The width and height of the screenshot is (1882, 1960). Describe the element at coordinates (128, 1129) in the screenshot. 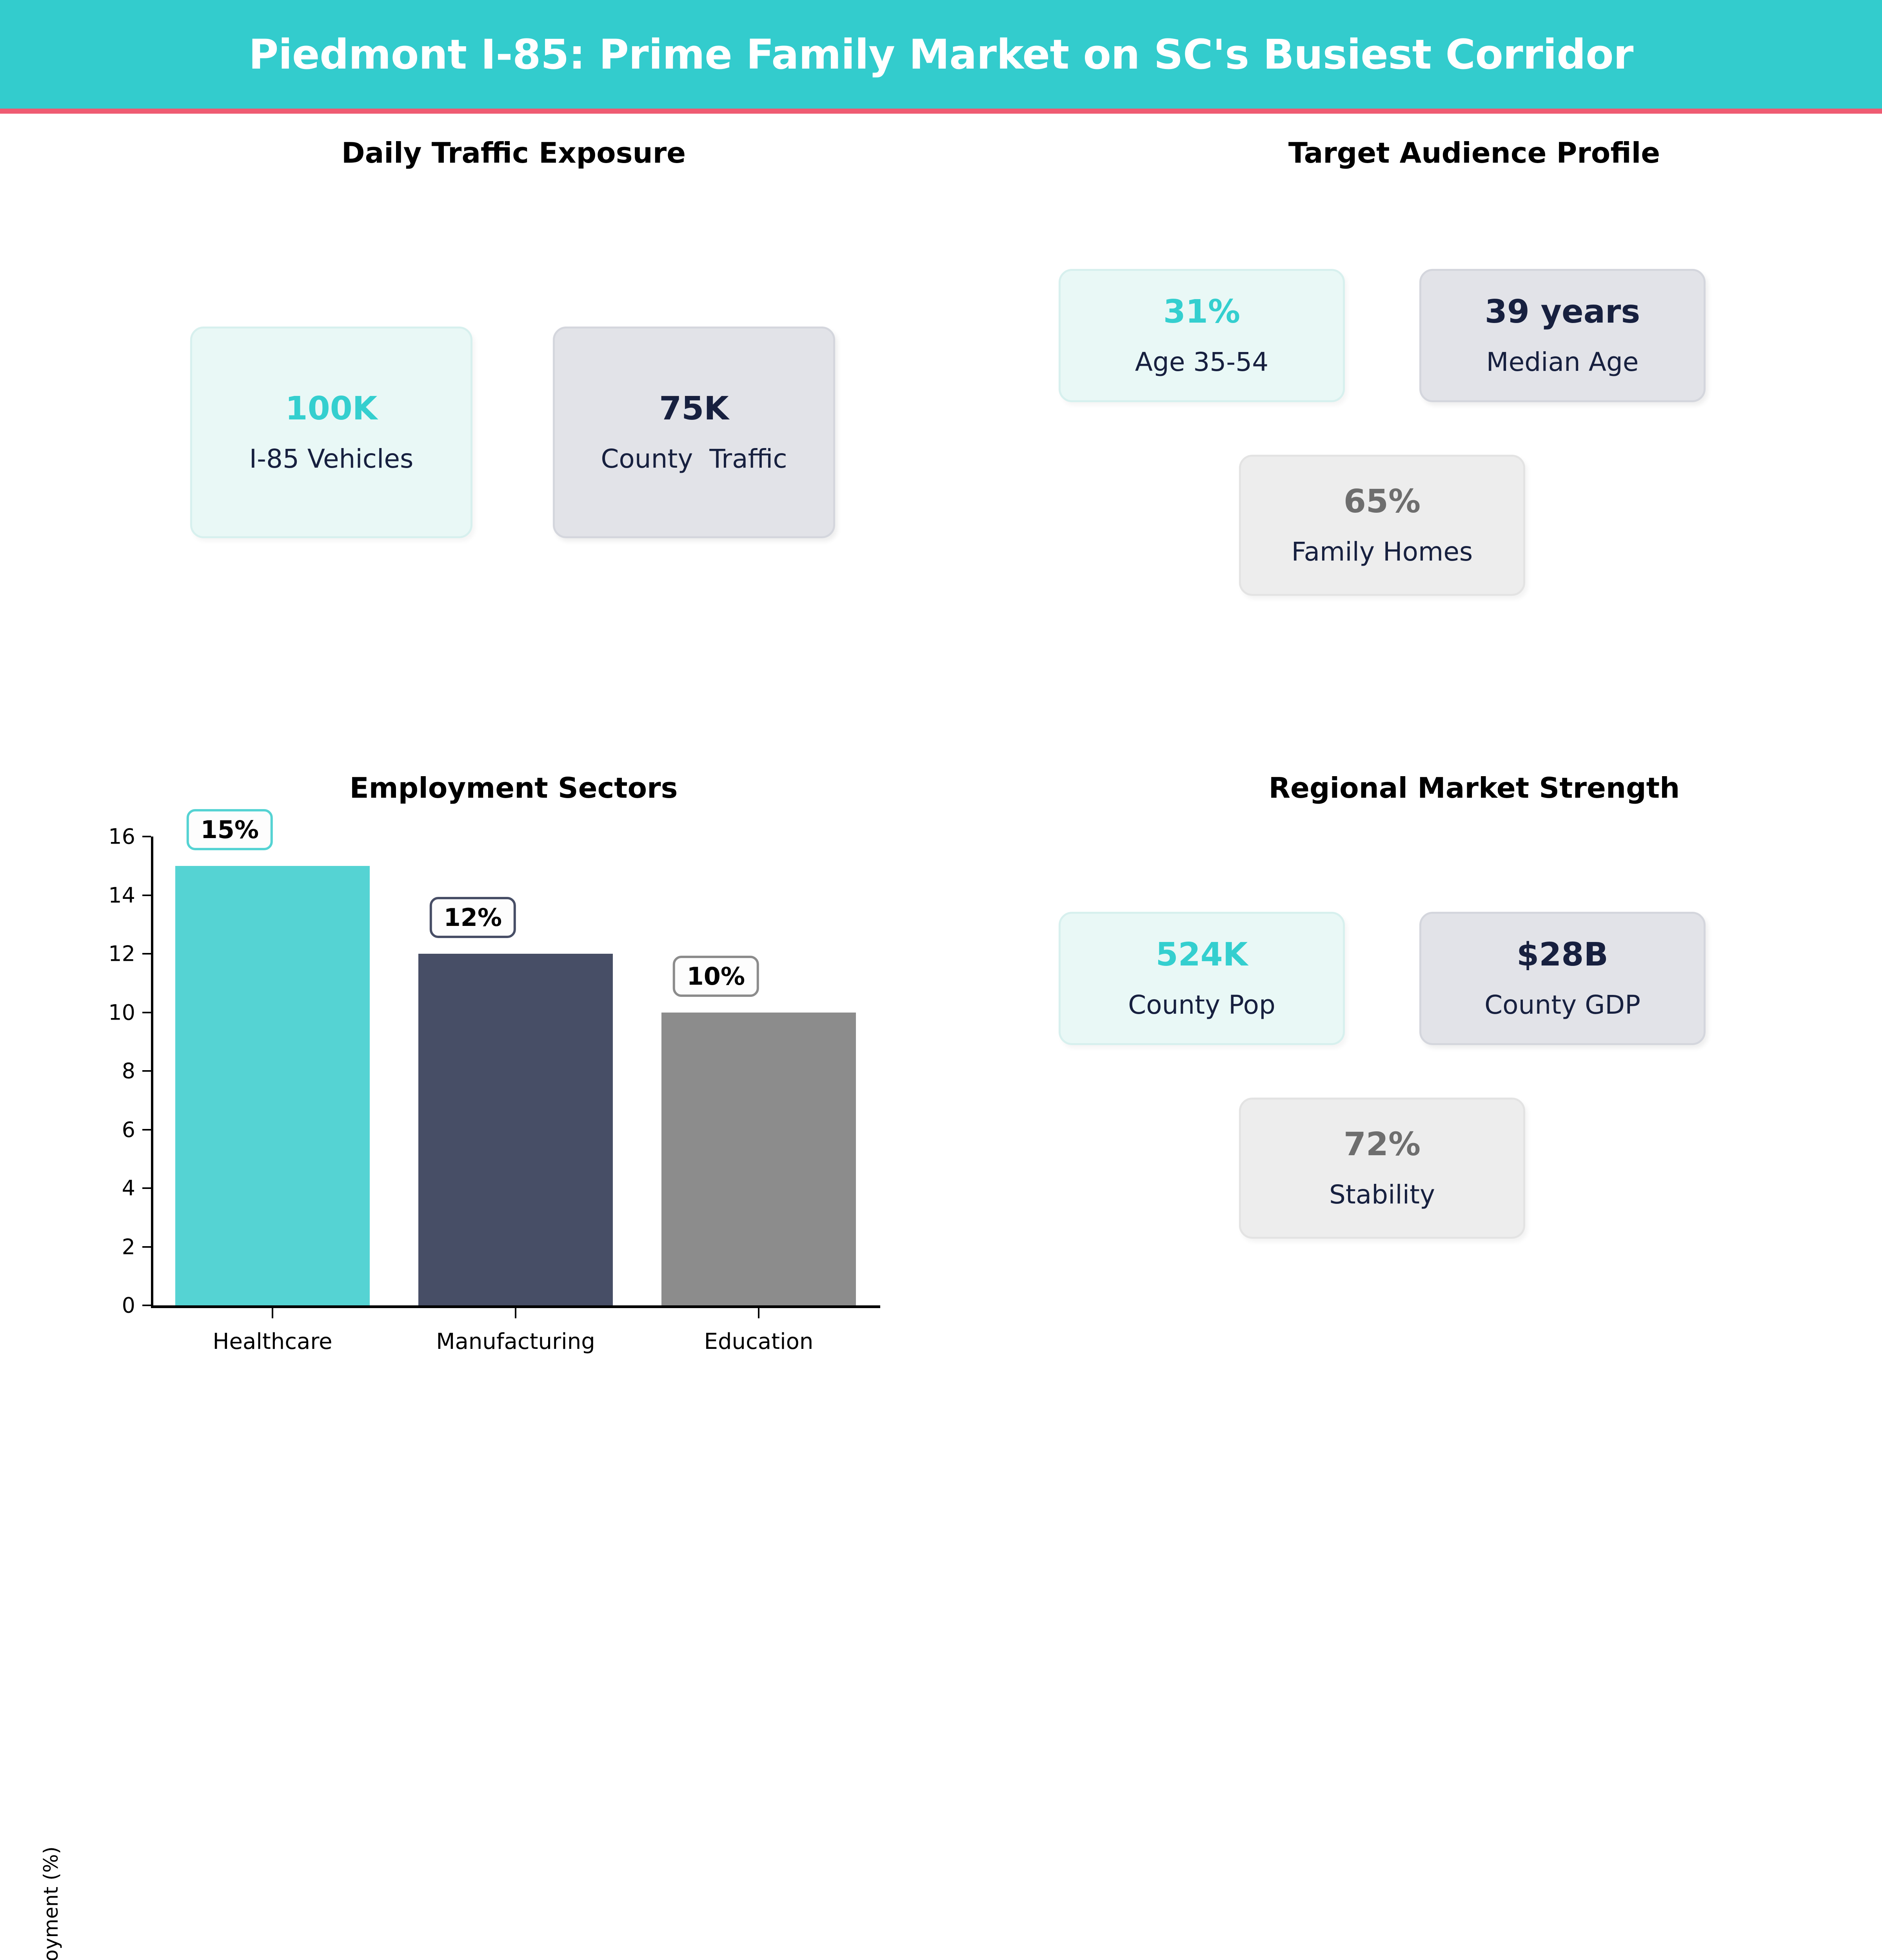

I see `y-tick-label: 6` at that location.